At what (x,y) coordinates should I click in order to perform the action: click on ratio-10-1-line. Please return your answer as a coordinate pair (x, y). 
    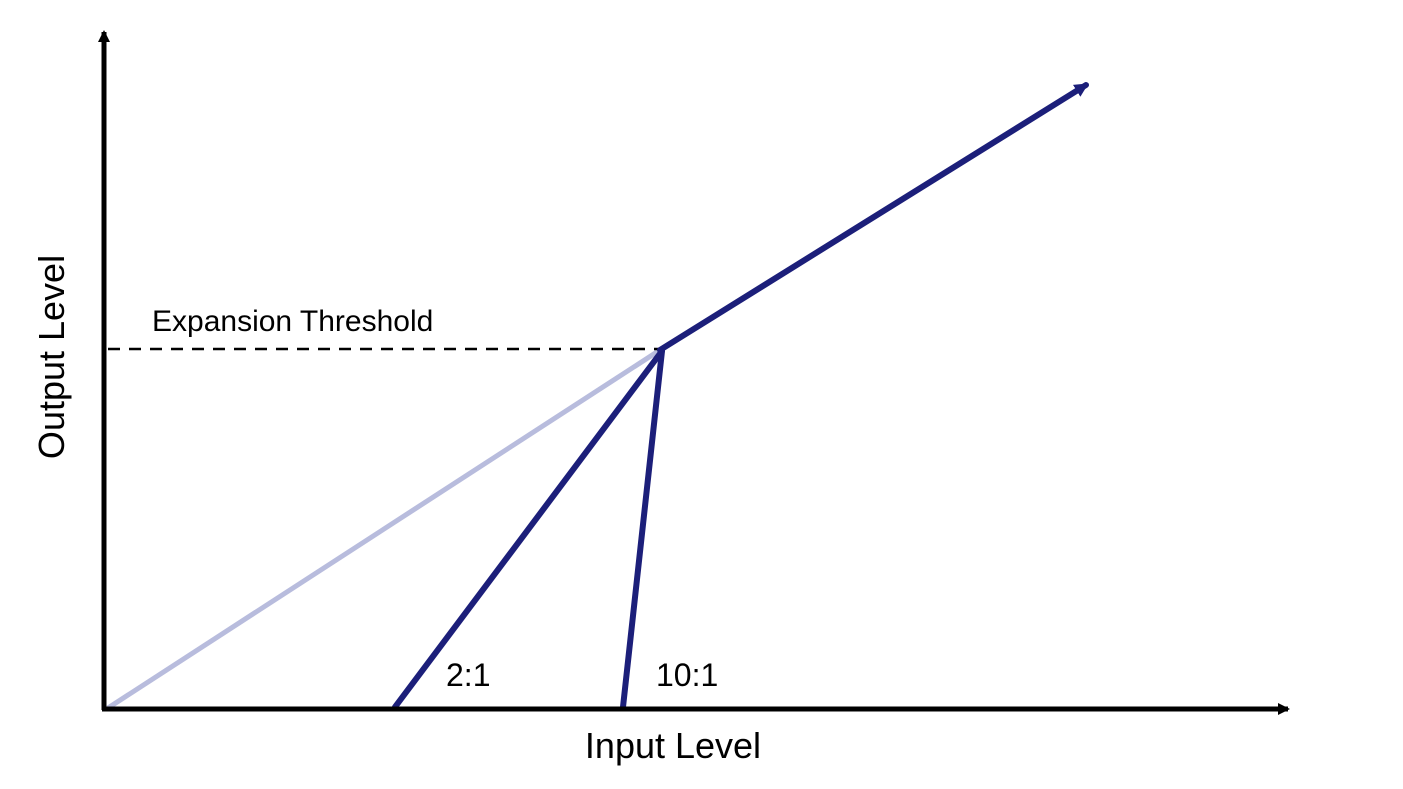
    Looking at the image, I should click on (642, 529).